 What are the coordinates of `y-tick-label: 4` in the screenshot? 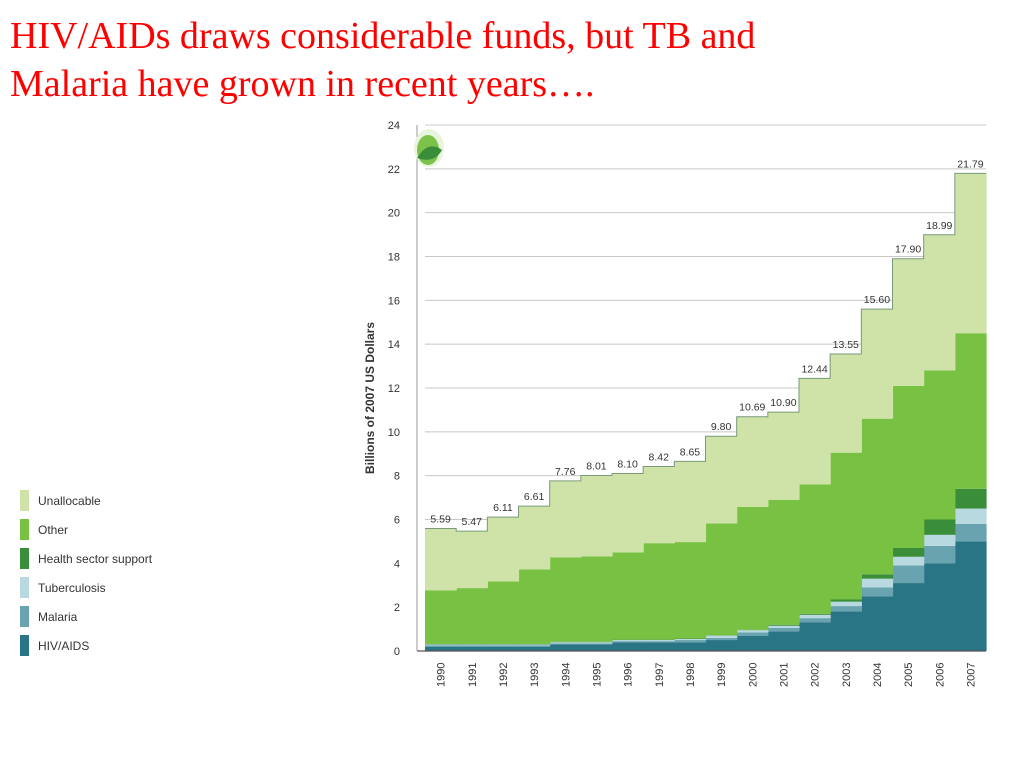 It's located at (397, 564).